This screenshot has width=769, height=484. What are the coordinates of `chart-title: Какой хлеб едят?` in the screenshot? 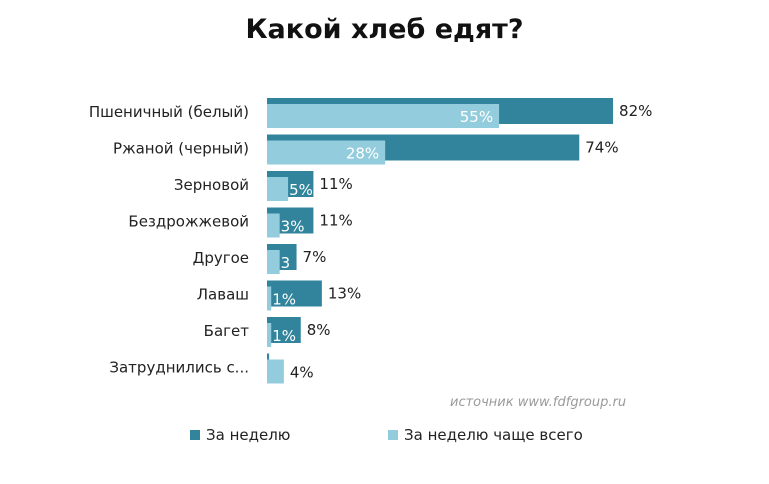 It's located at (384, 29).